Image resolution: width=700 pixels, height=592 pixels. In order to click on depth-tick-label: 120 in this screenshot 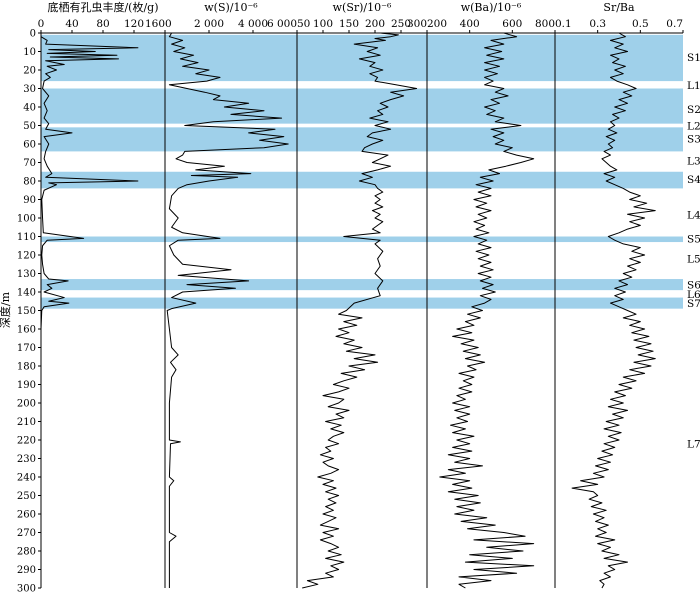, I will do `click(26, 256)`.